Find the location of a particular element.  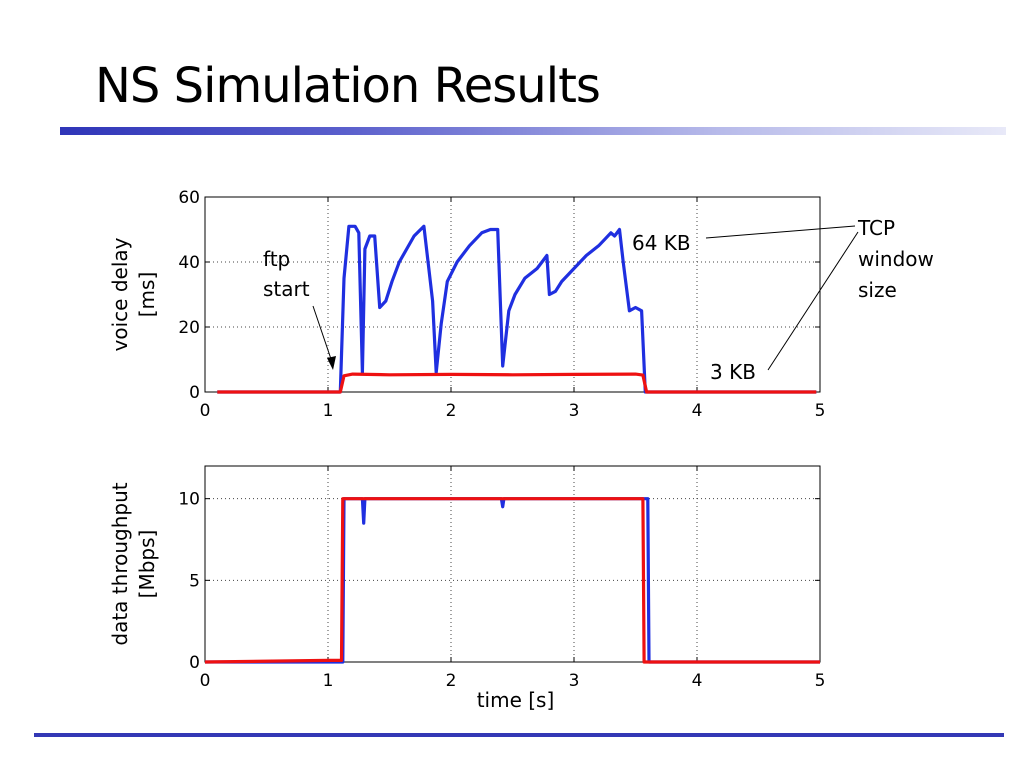

ftp-arrow-head is located at coordinates (331, 363).